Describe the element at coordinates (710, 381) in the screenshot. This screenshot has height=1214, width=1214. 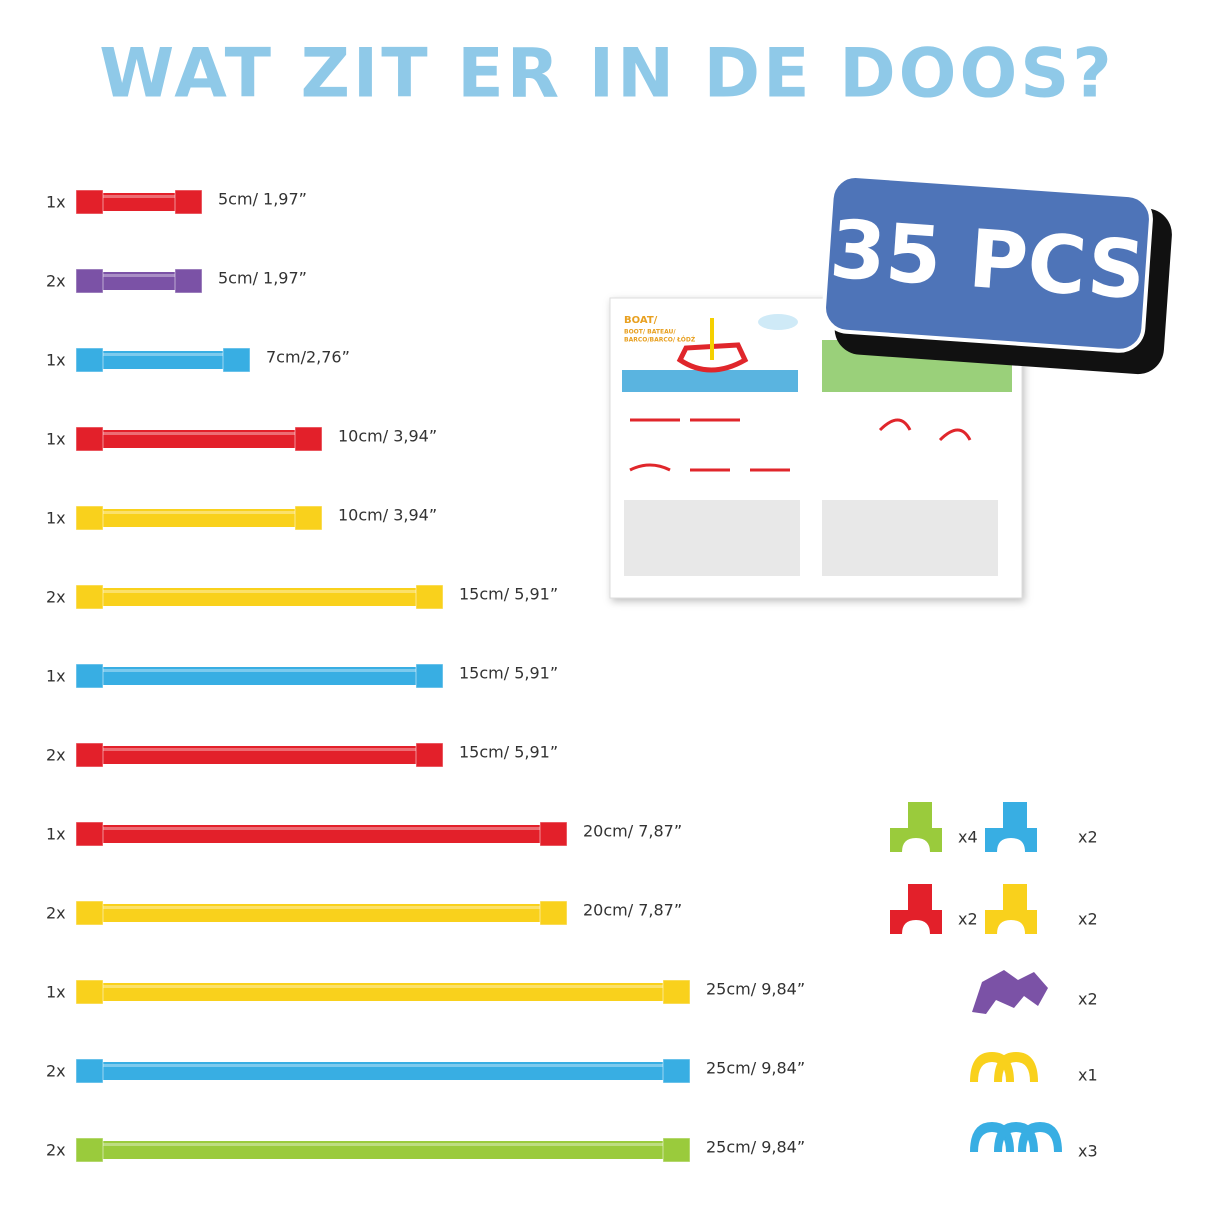
I see `water` at that location.